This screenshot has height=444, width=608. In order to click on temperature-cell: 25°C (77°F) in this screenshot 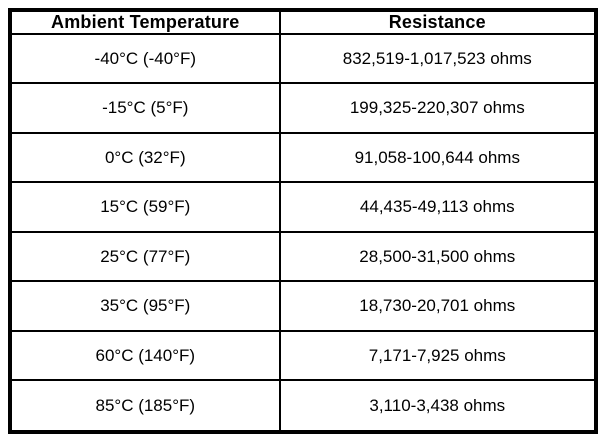, I will do `click(145, 256)`.